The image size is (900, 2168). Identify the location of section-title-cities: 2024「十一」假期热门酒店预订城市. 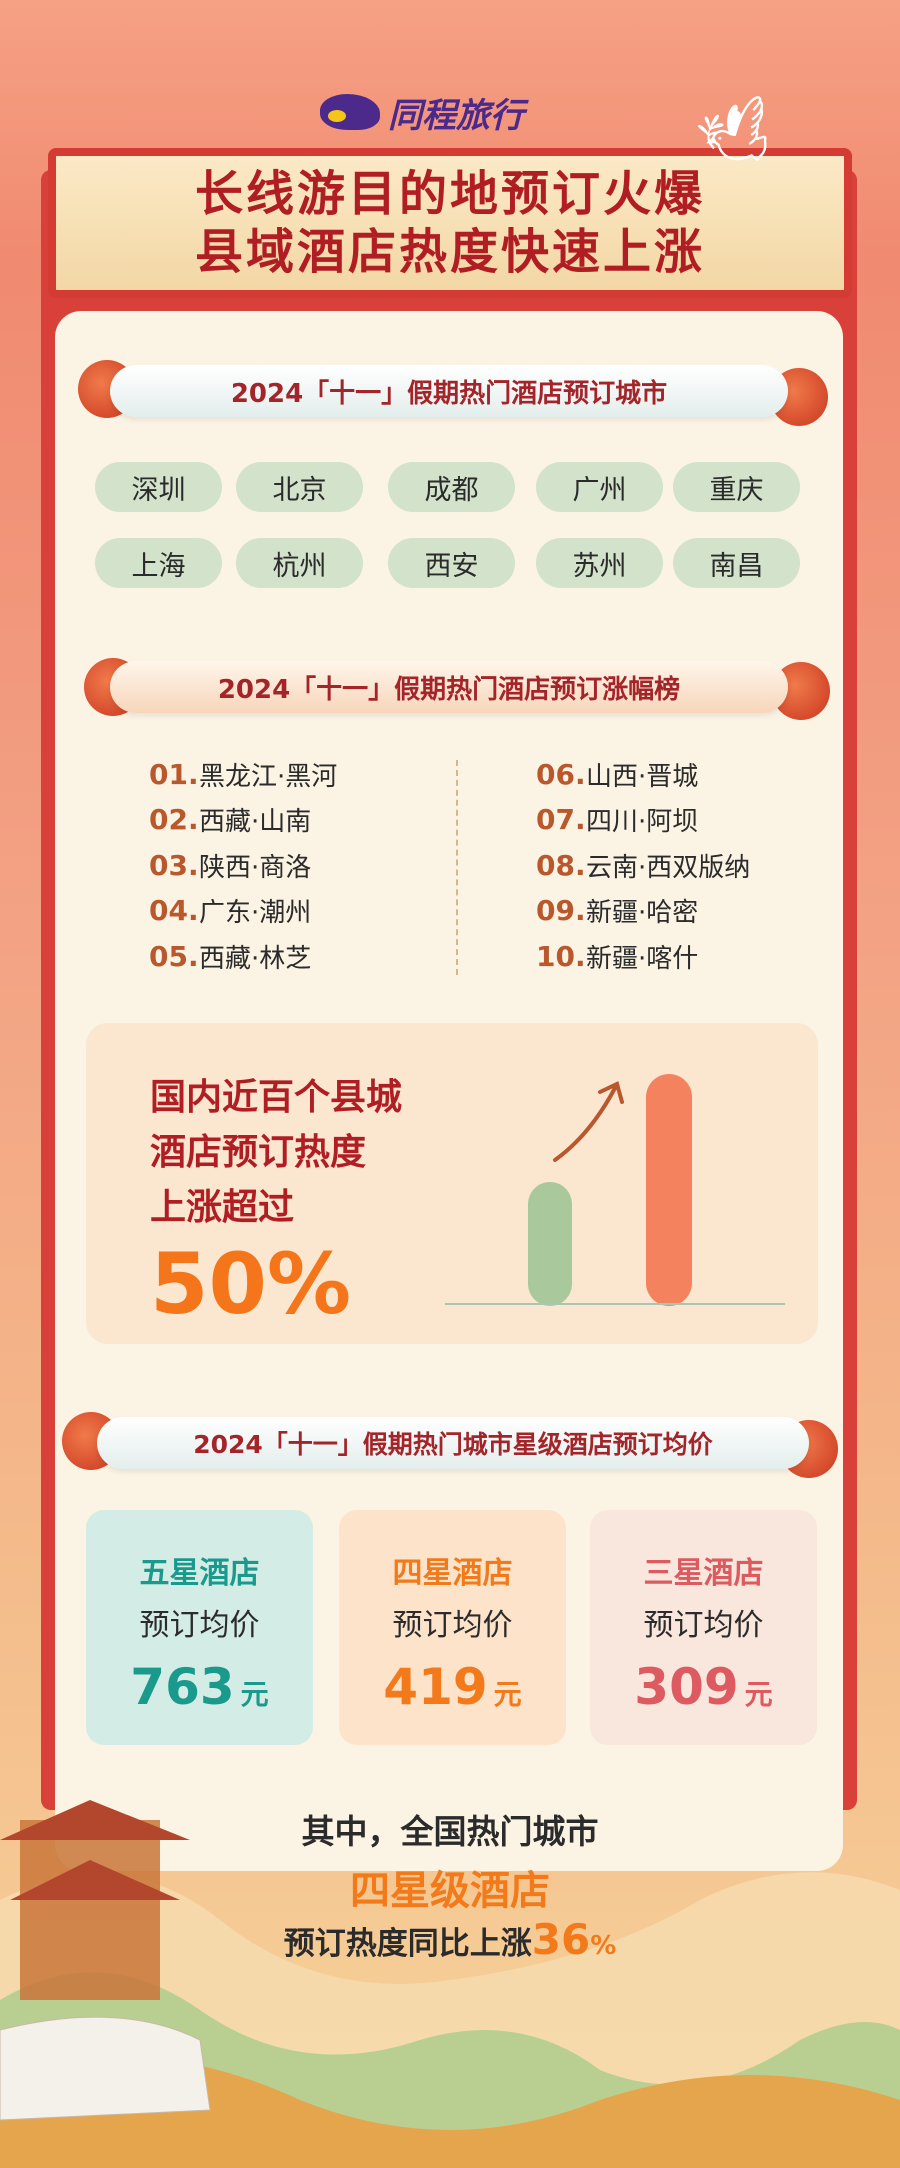
(449, 391).